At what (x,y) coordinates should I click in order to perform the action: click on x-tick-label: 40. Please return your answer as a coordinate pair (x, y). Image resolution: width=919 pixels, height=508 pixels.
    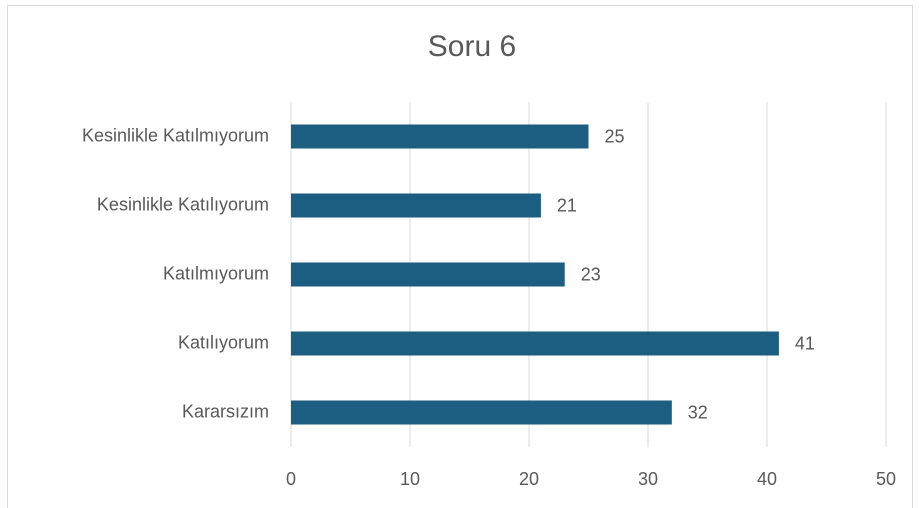
    Looking at the image, I should click on (767, 479).